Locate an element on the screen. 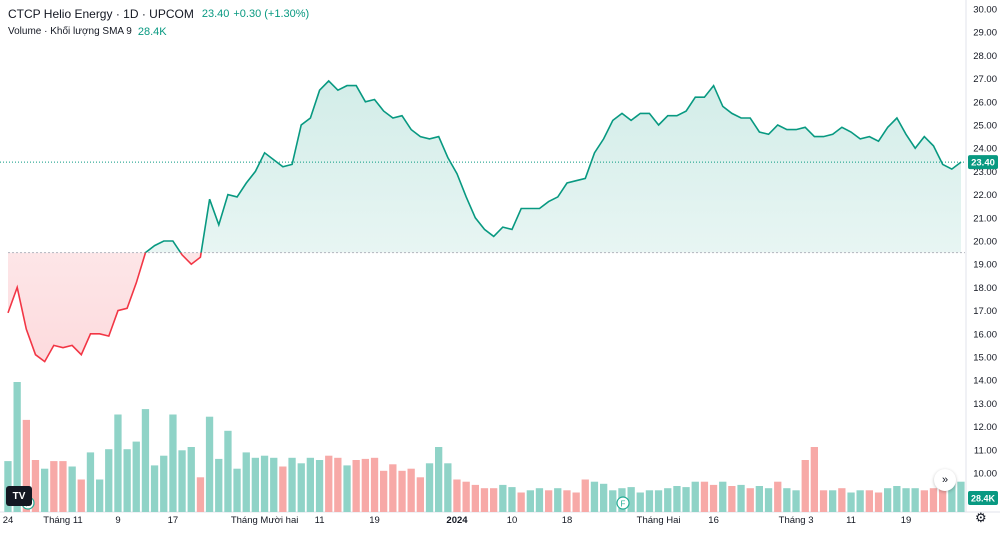 This screenshot has height=534, width=1000. time-tick-label: 11 is located at coordinates (851, 520).